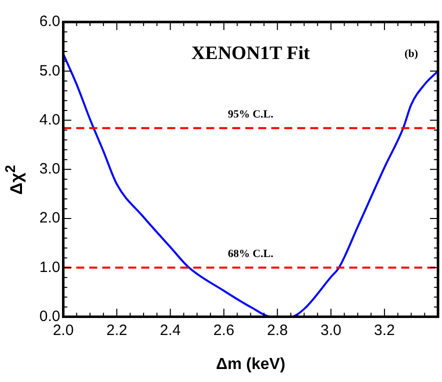  Describe the element at coordinates (49, 218) in the screenshot. I see `y-tick-label: 2.0` at that location.